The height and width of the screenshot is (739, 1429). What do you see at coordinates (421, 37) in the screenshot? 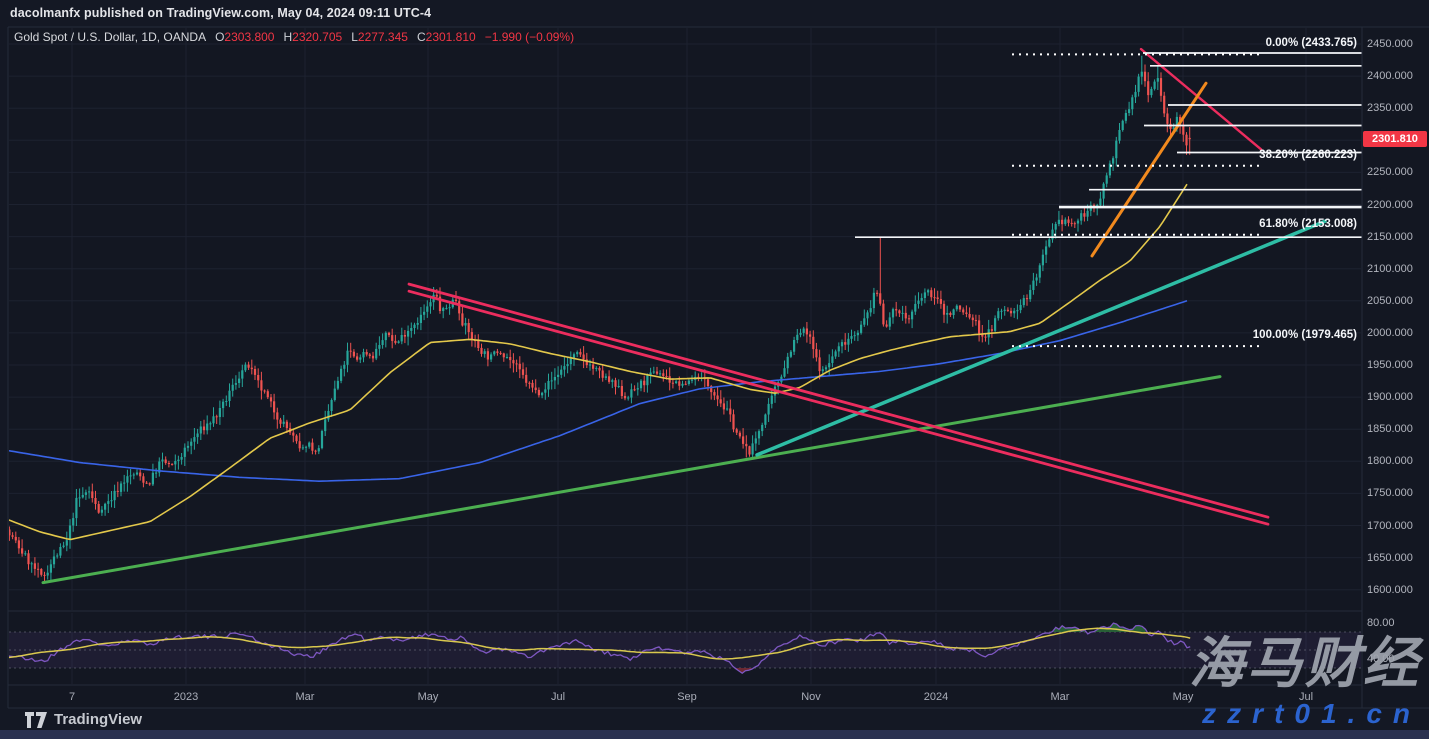
I see `close-label: C` at bounding box center [421, 37].